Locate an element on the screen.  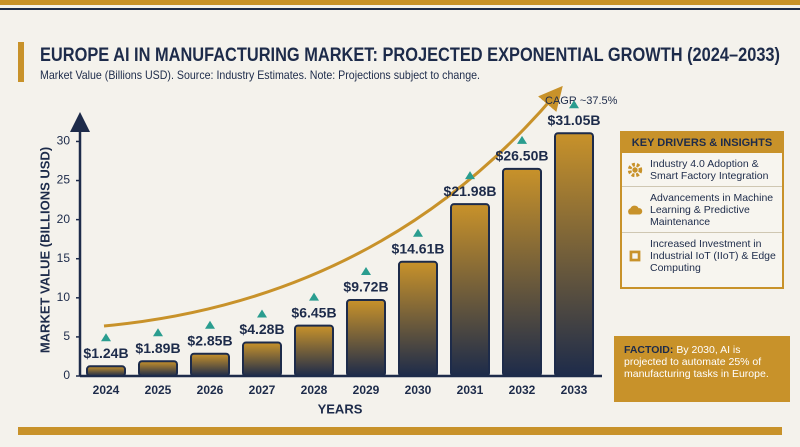
value-label: $4.28B is located at coordinates (261, 329).